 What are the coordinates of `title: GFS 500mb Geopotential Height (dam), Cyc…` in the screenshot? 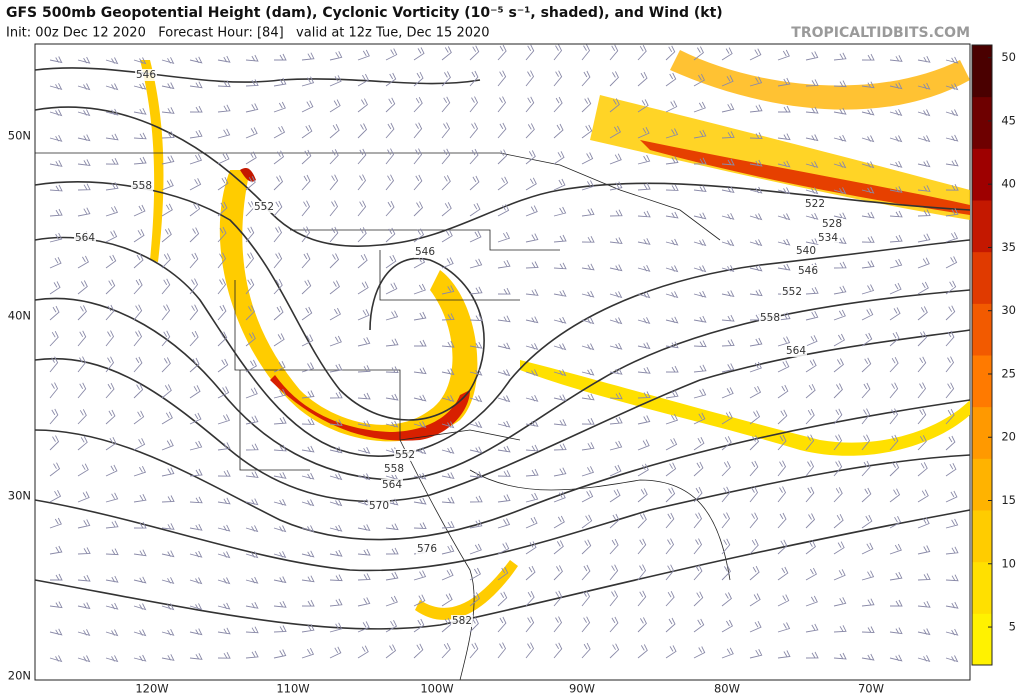 It's located at (364, 13).